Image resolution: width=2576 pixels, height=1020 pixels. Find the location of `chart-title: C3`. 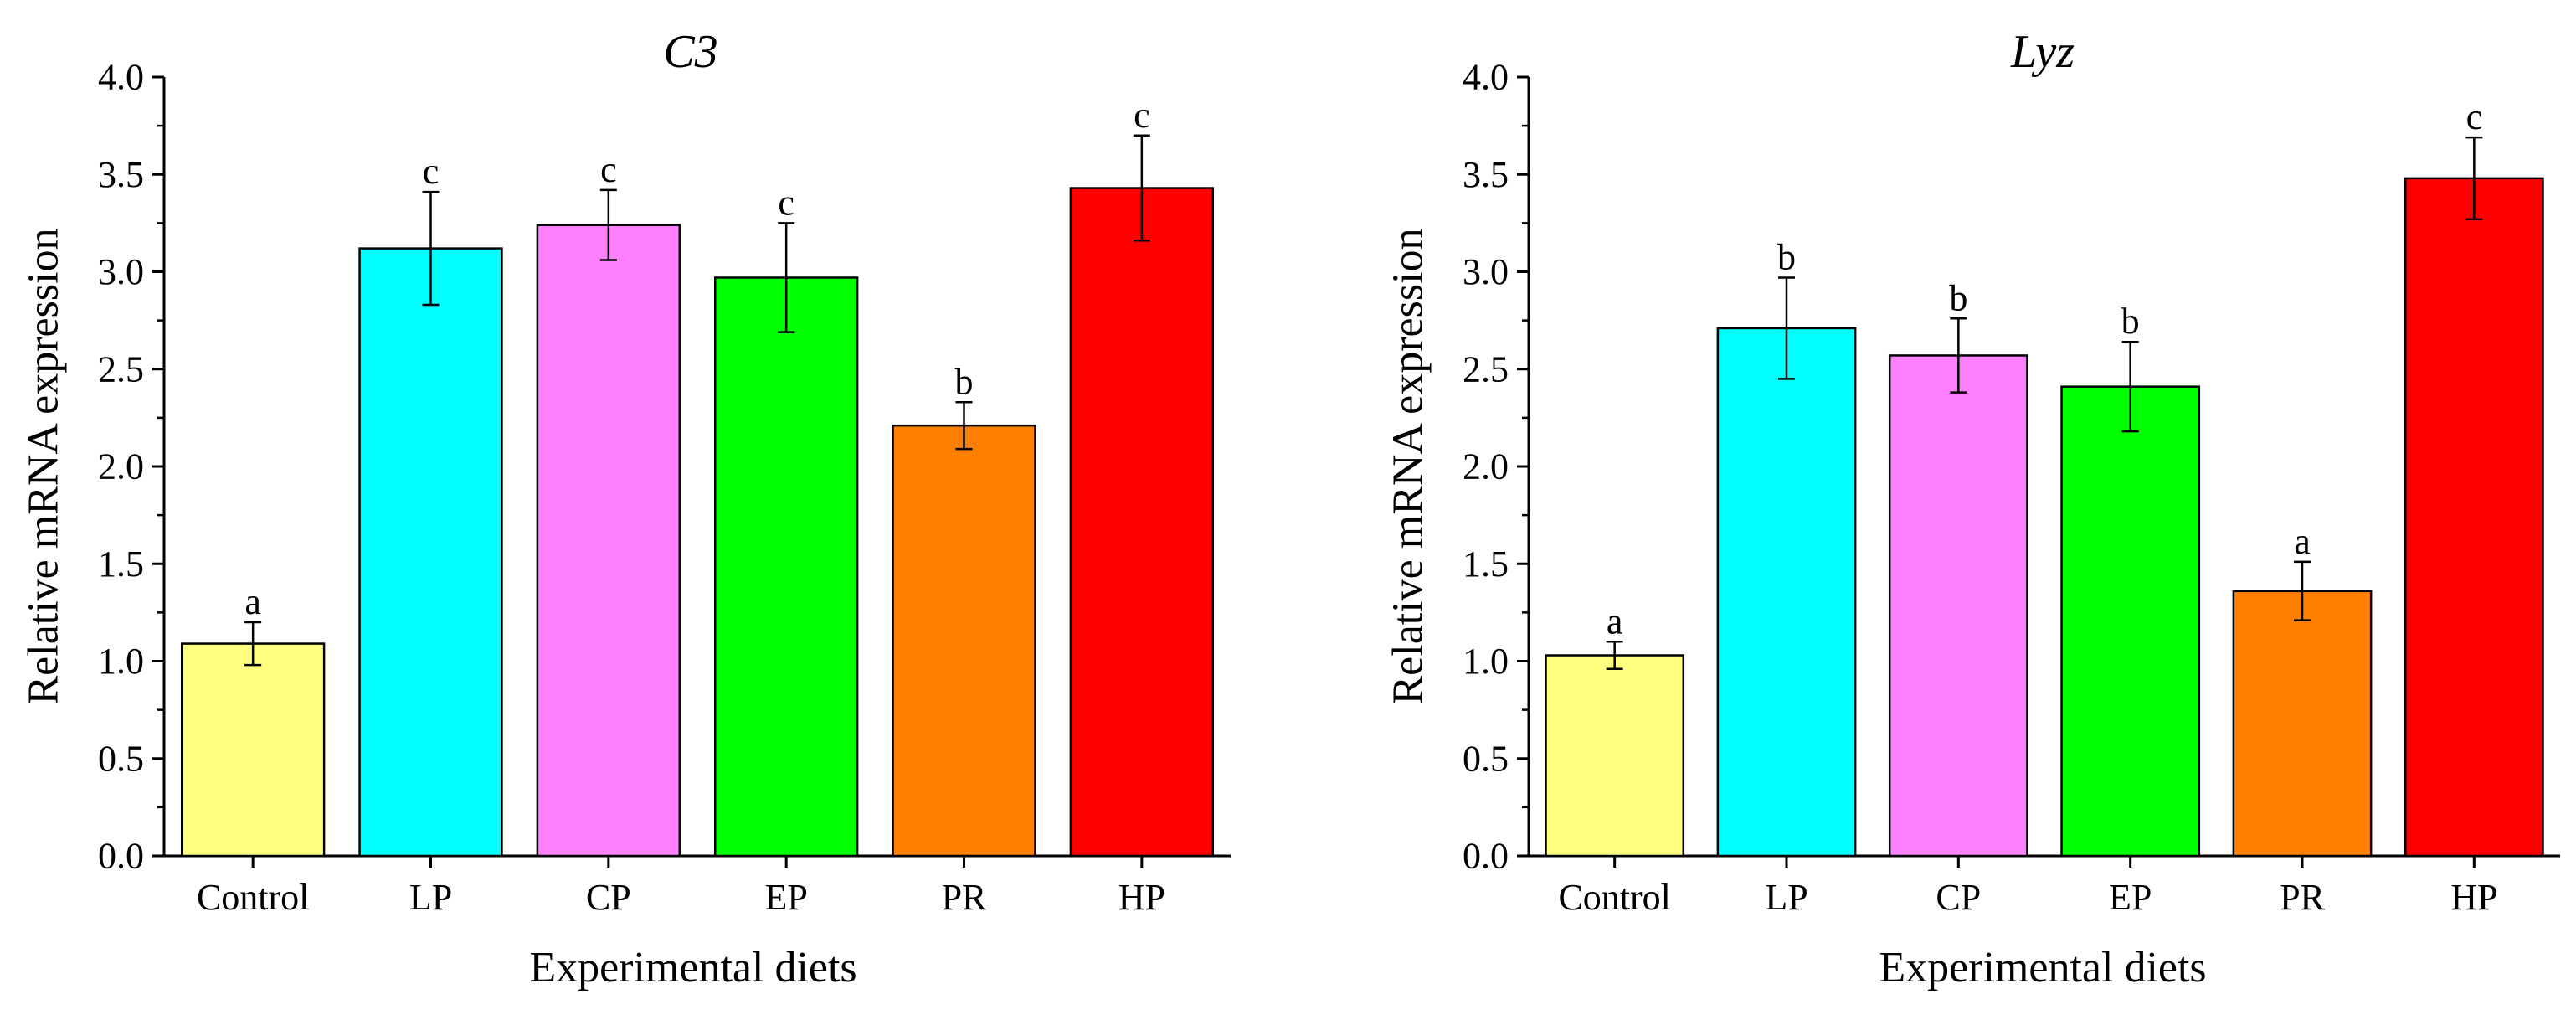

chart-title: C3 is located at coordinates (690, 52).